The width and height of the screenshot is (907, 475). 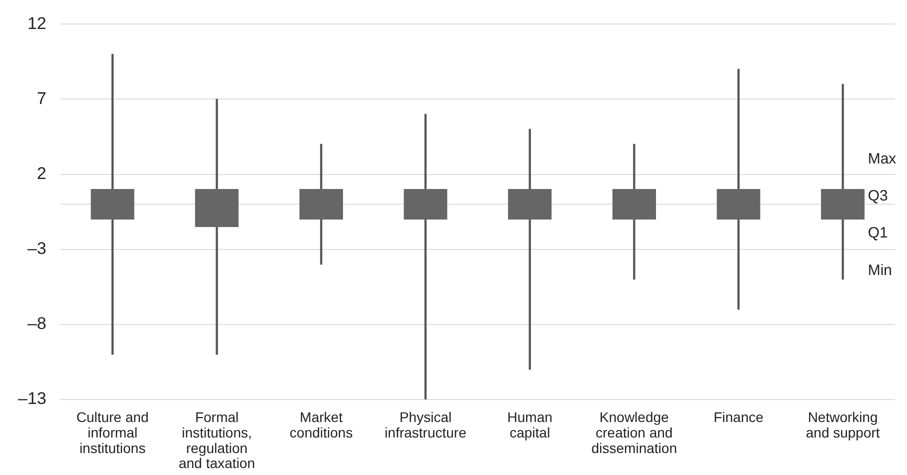 What do you see at coordinates (529, 424) in the screenshot?
I see `x-tick-label: Human capital` at bounding box center [529, 424].